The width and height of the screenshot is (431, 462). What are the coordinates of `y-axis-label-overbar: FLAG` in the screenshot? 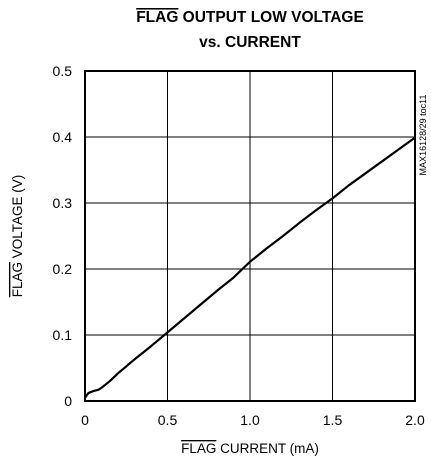 It's located at (17, 279).